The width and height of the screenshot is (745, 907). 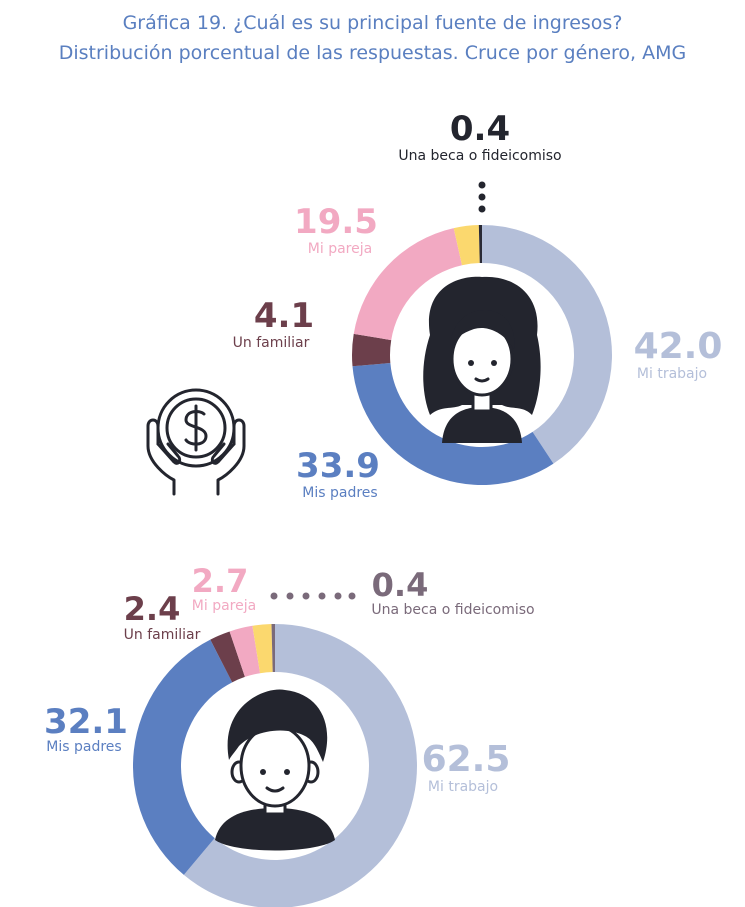 What do you see at coordinates (338, 466) in the screenshot?
I see `label-value-w-padres: 33.9` at bounding box center [338, 466].